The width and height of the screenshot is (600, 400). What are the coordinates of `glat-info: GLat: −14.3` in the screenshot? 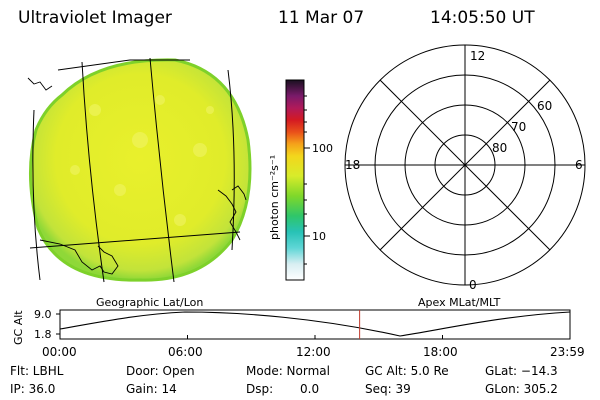 It's located at (521, 371).